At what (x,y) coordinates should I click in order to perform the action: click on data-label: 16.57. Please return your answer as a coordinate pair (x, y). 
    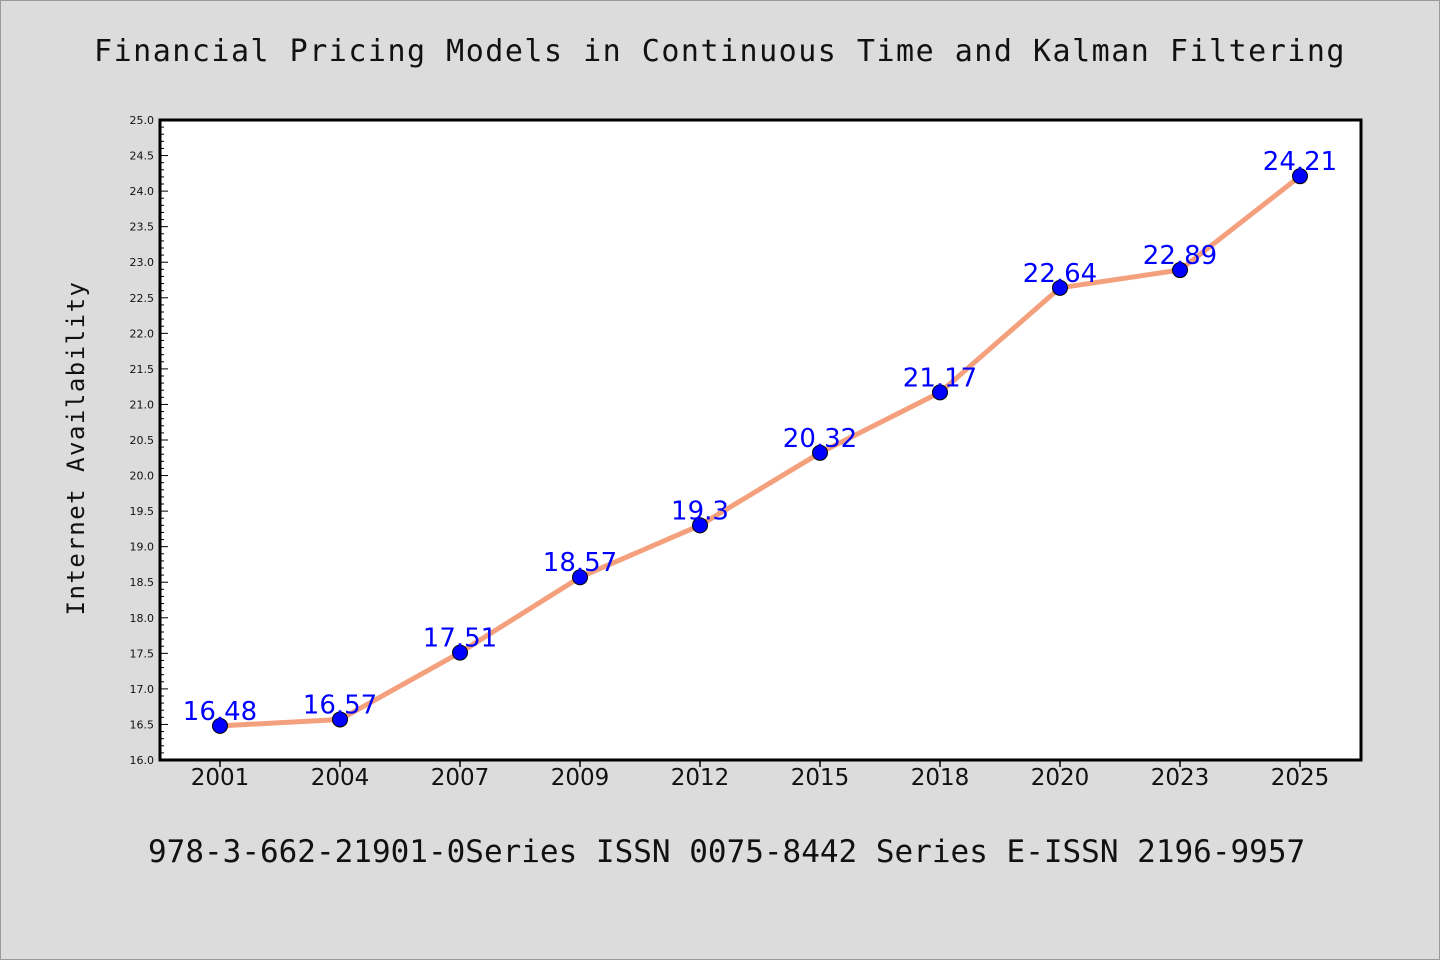
    Looking at the image, I should click on (340, 705).